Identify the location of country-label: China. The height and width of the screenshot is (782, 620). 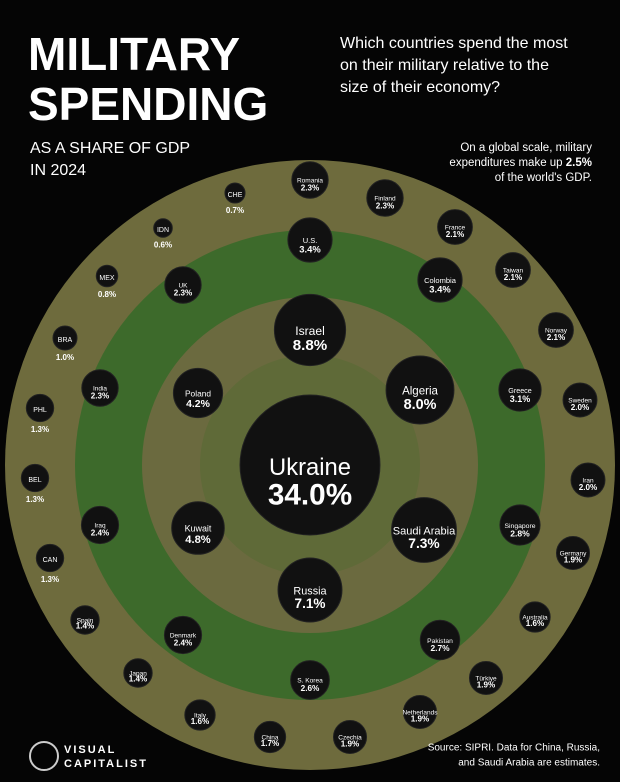
(270, 738).